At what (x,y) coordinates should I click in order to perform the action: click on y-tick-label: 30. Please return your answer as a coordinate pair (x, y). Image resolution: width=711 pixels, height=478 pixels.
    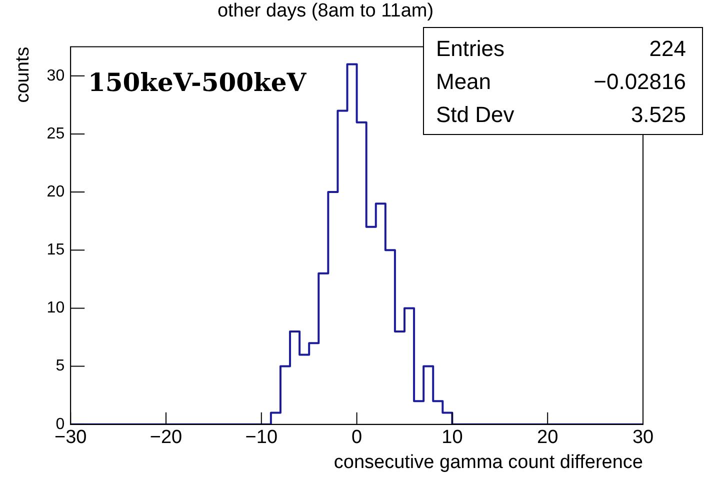
    Looking at the image, I should click on (55, 75).